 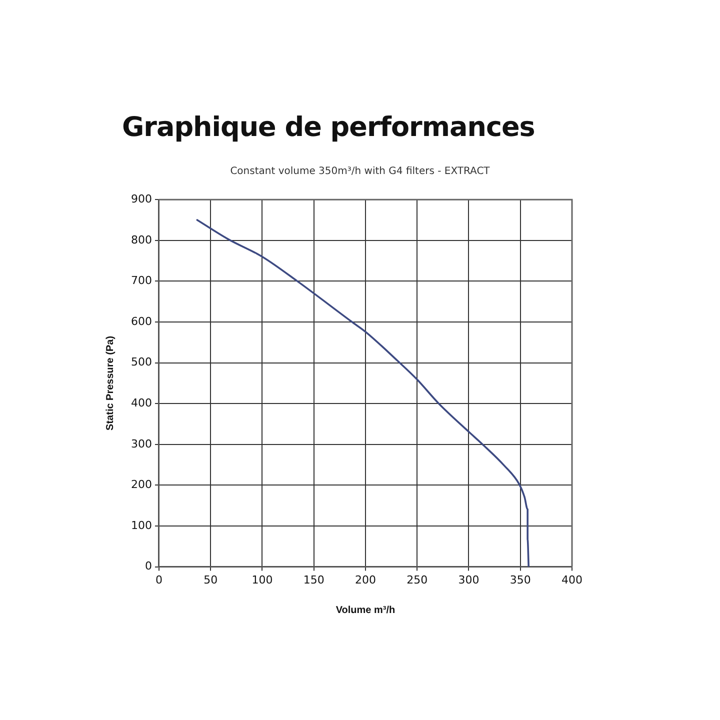 I want to click on y-tick-label: 200, so click(x=141, y=485).